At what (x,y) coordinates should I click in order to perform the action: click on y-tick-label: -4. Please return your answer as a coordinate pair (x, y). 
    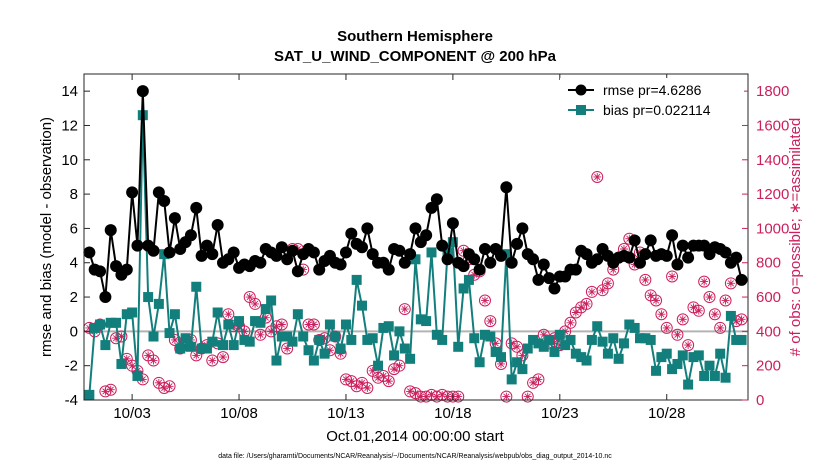
    Looking at the image, I should click on (71, 400).